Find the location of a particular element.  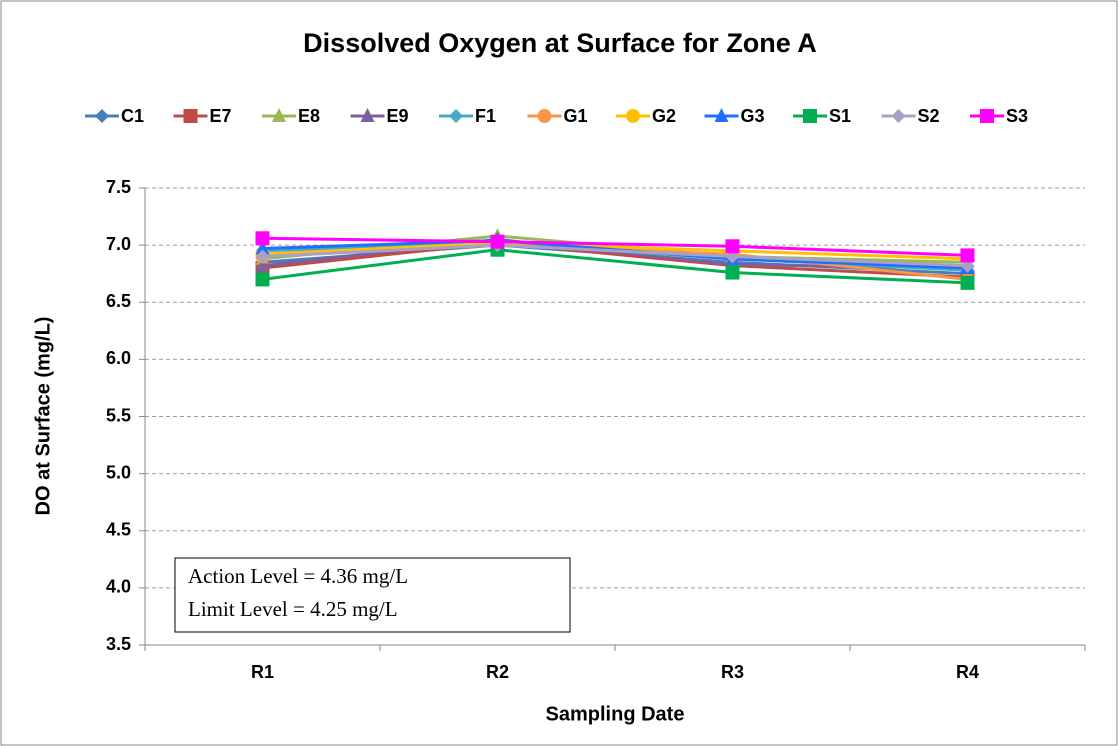

legend-label: S3 is located at coordinates (1017, 116).